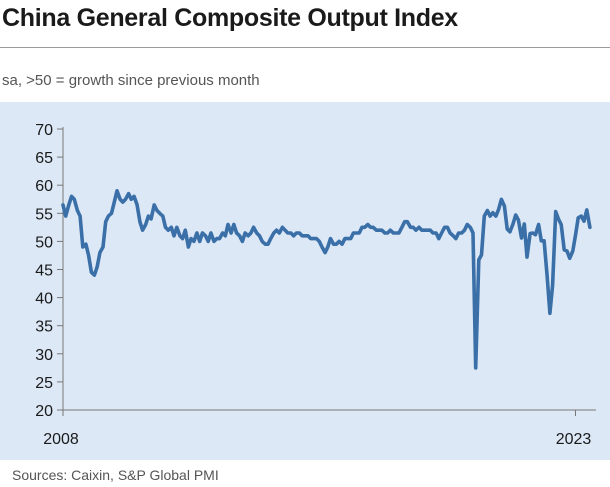 This screenshot has width=610, height=487. Describe the element at coordinates (44, 242) in the screenshot. I see `y-tick-label: 50` at that location.